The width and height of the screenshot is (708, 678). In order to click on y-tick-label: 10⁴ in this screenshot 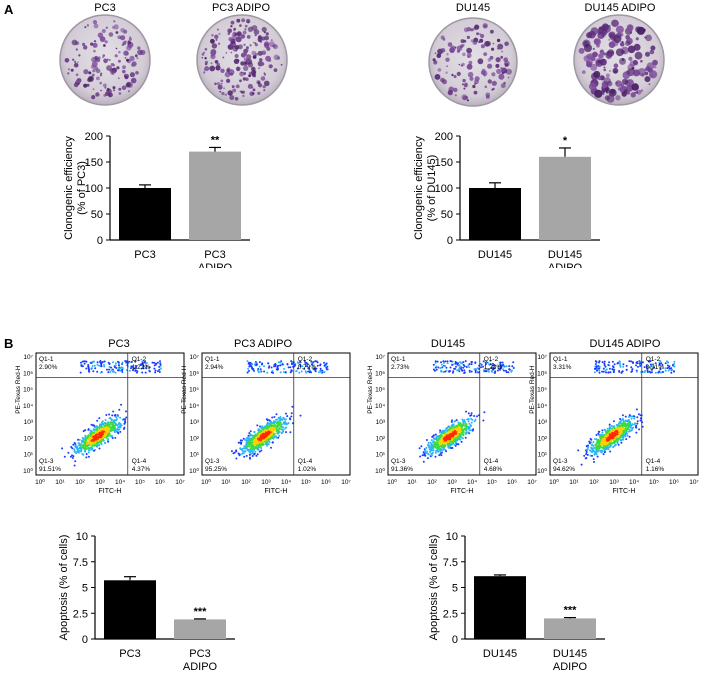, I will do `click(28, 406)`.